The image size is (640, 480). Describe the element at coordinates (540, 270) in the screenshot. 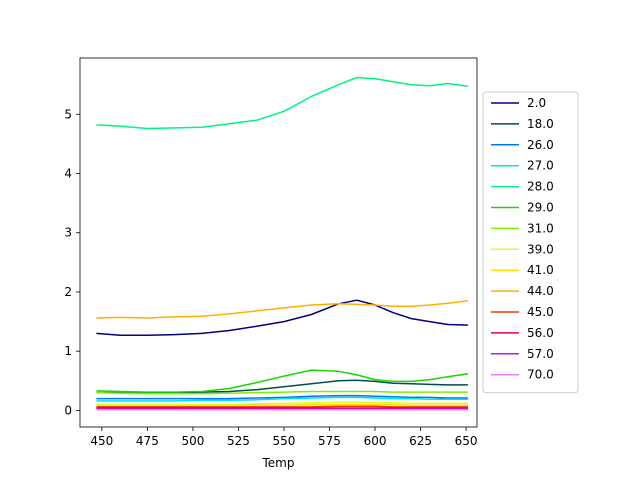

I see `legend-label: 41.0` at that location.